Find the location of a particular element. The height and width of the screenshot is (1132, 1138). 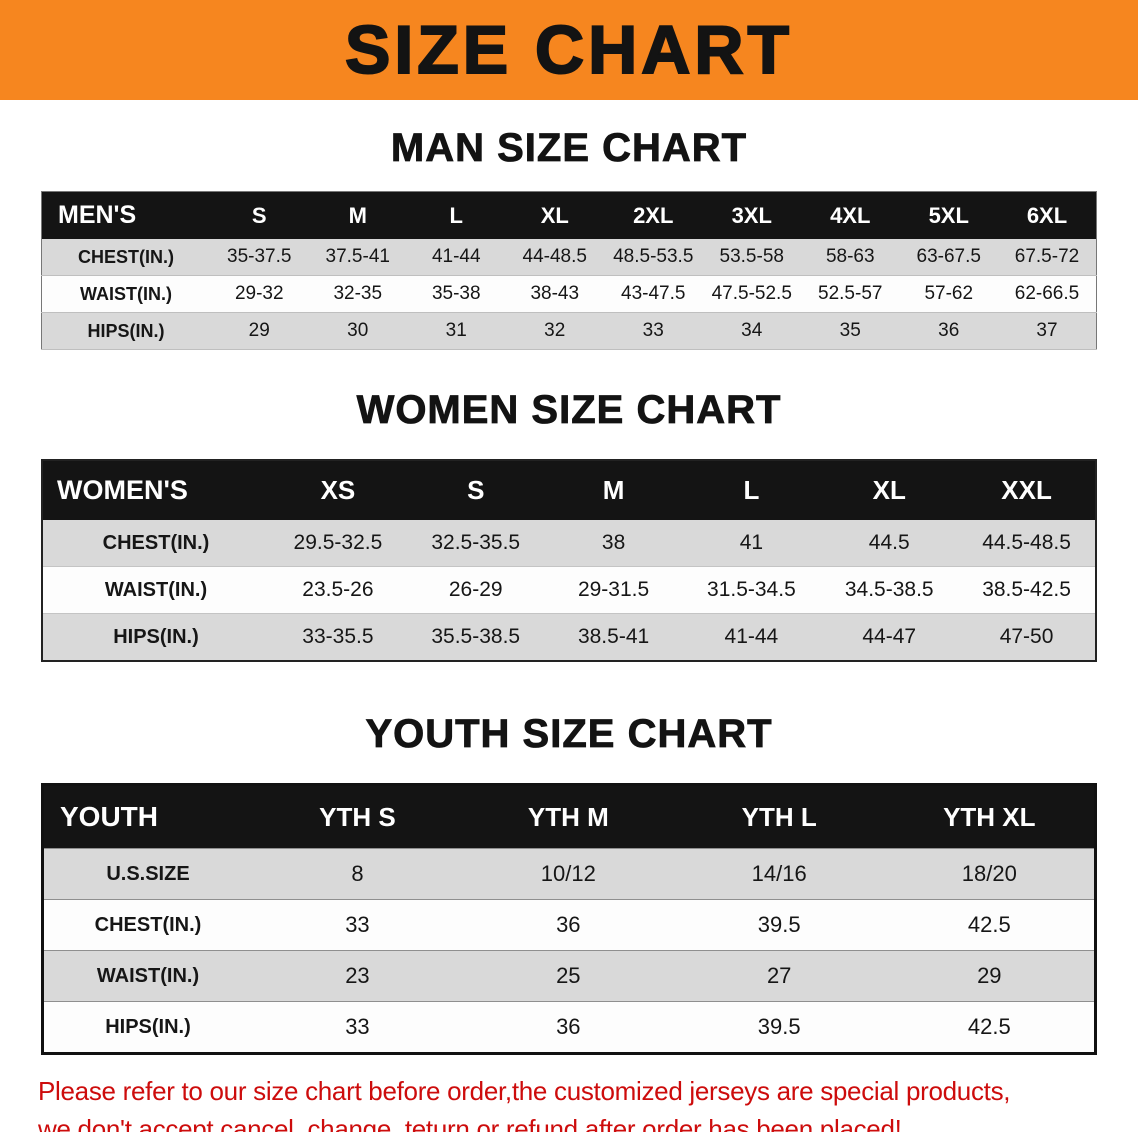

banner: SIZE CHART is located at coordinates (569, 50).